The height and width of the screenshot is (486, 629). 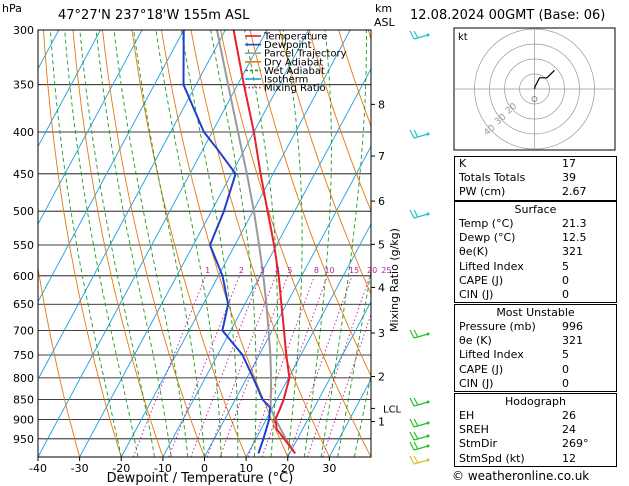 What do you see at coordinates (23, 378) in the screenshot?
I see `pressure-tick-label: 800` at bounding box center [23, 378].